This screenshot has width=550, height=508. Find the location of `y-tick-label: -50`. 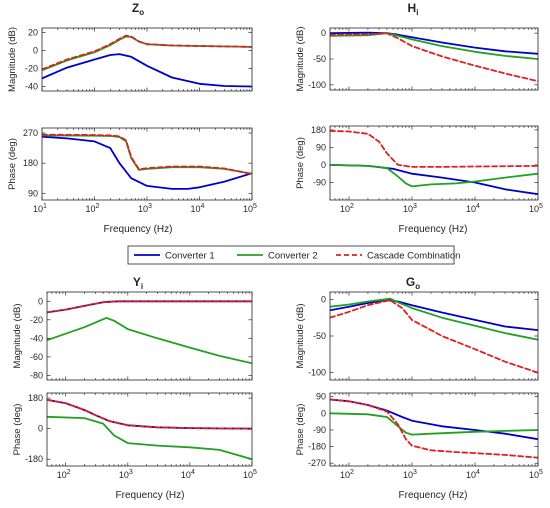

y-tick-label: -50 is located at coordinates (319, 59).